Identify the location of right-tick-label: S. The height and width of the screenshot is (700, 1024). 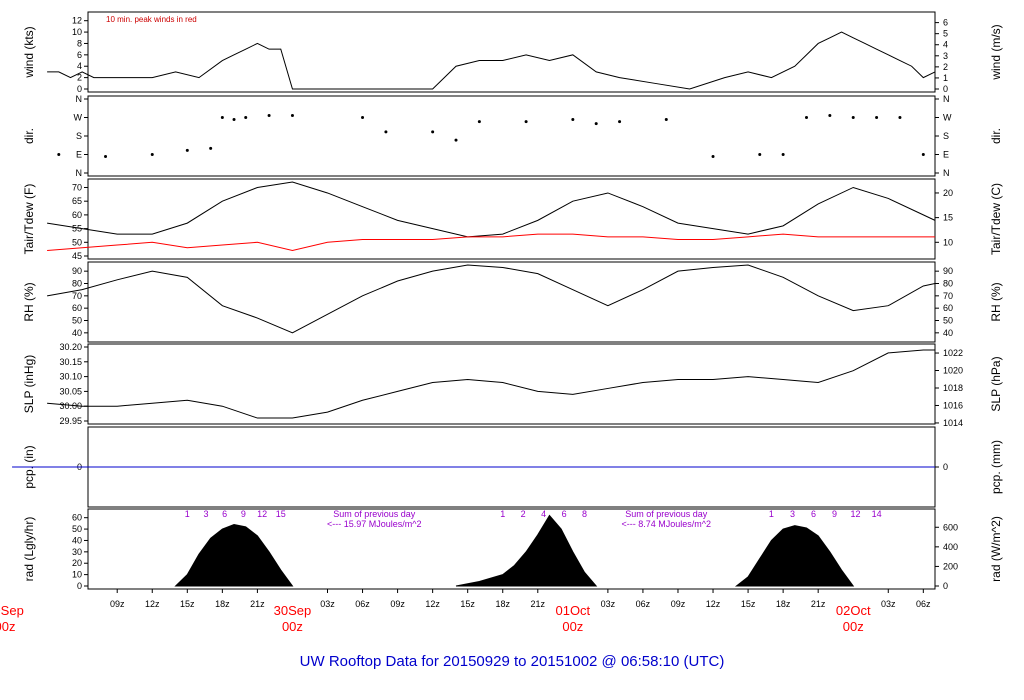
(946, 136).